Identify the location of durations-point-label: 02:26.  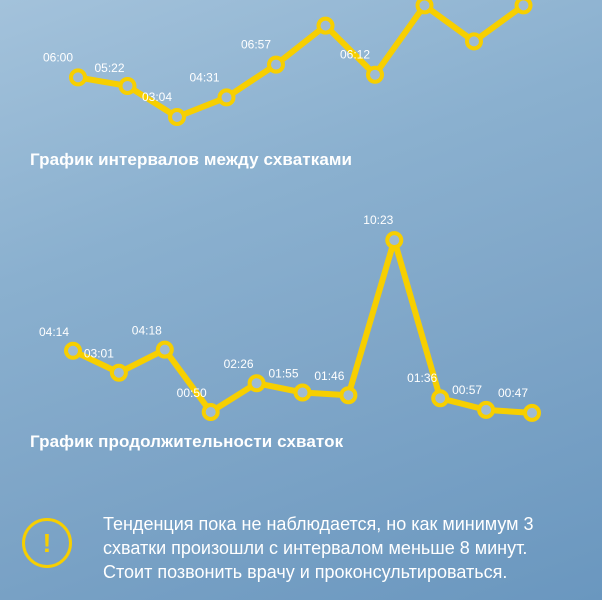
(239, 364).